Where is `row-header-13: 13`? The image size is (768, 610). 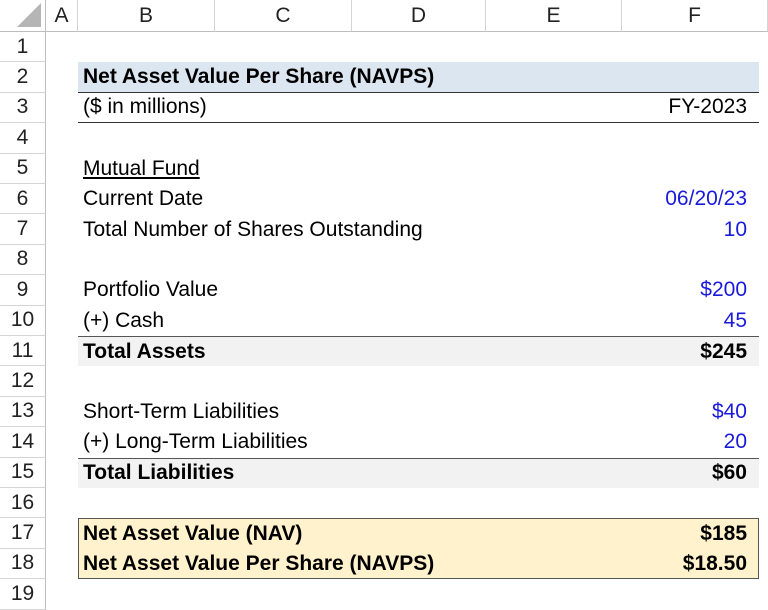 row-header-13: 13 is located at coordinates (23, 412).